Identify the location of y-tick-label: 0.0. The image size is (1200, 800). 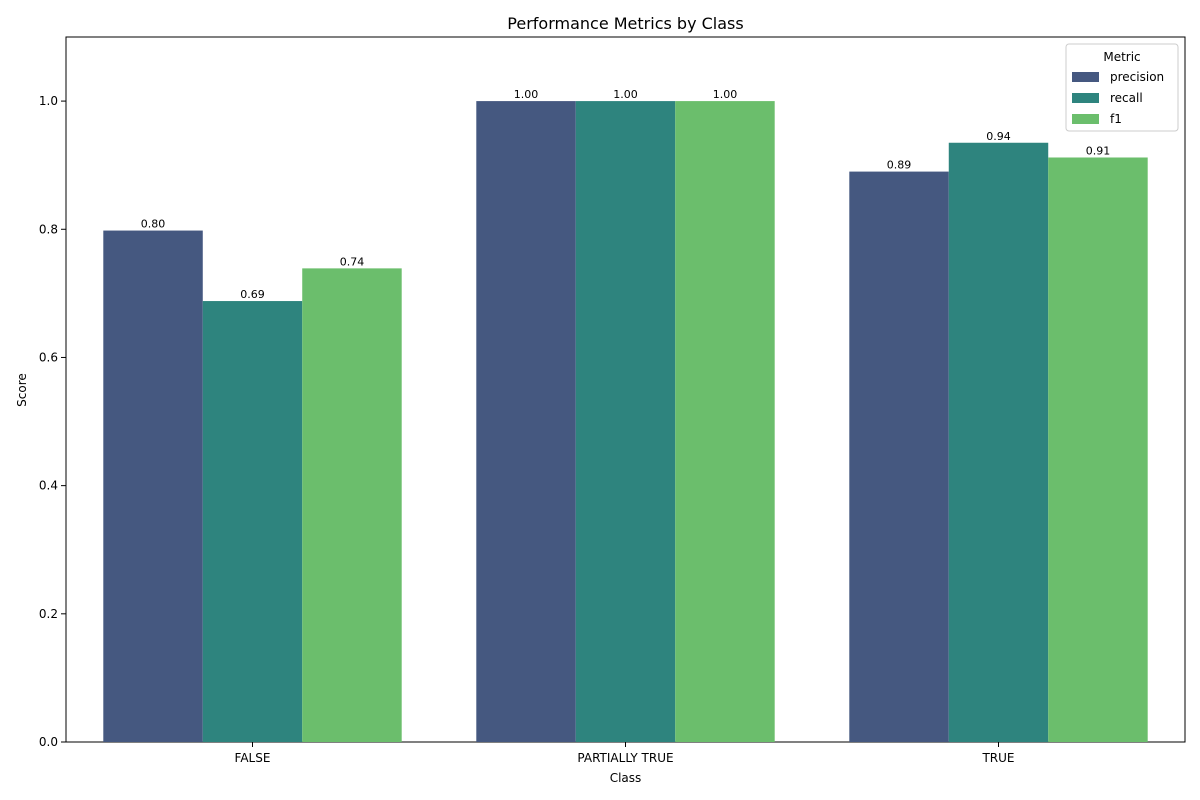
(48, 742).